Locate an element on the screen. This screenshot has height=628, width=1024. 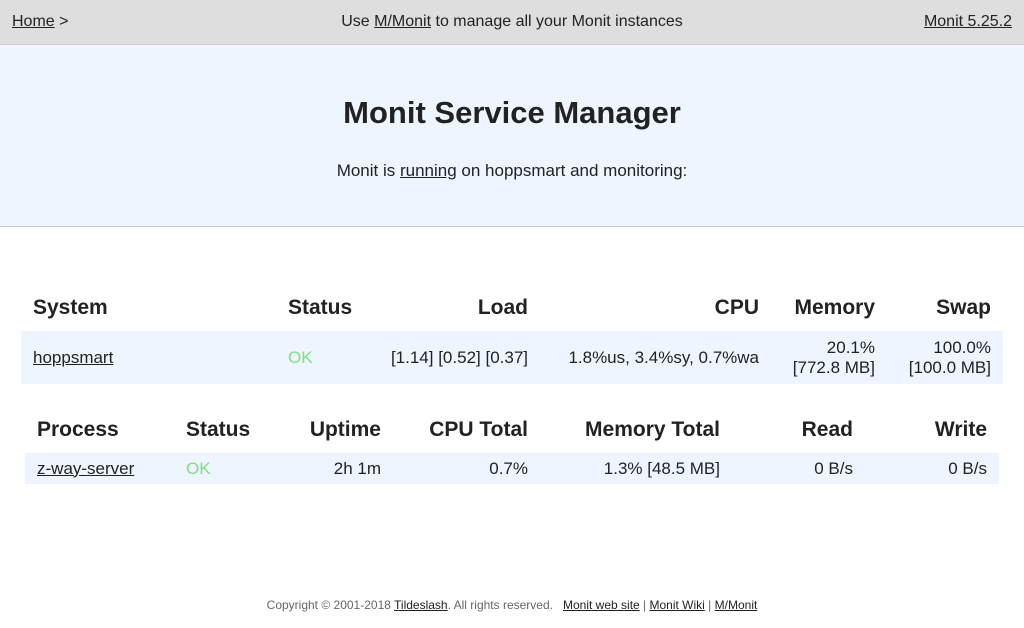
swap-value: 100.0% [100.0 MB] is located at coordinates (939, 357).